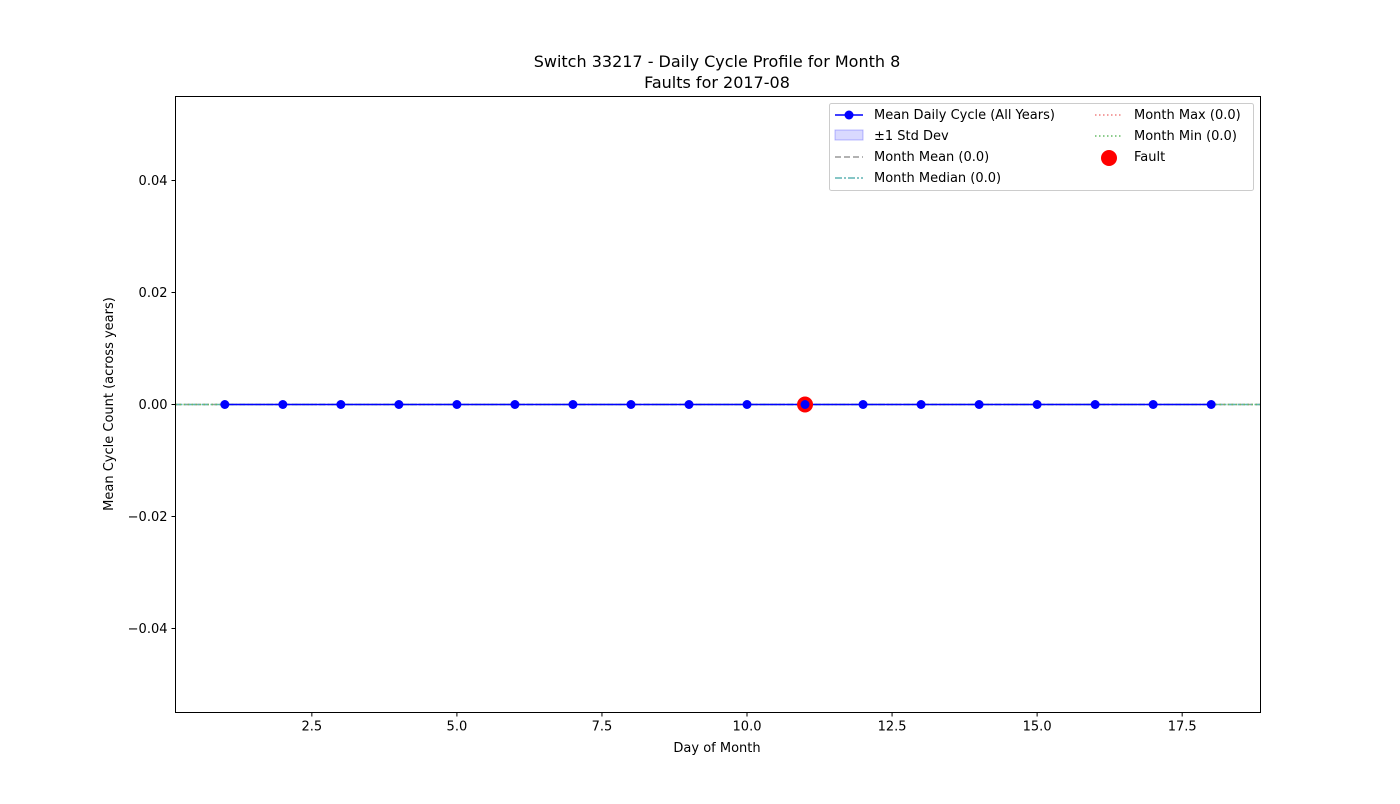  What do you see at coordinates (148, 629) in the screenshot?
I see `y-tick-label: −0.04` at bounding box center [148, 629].